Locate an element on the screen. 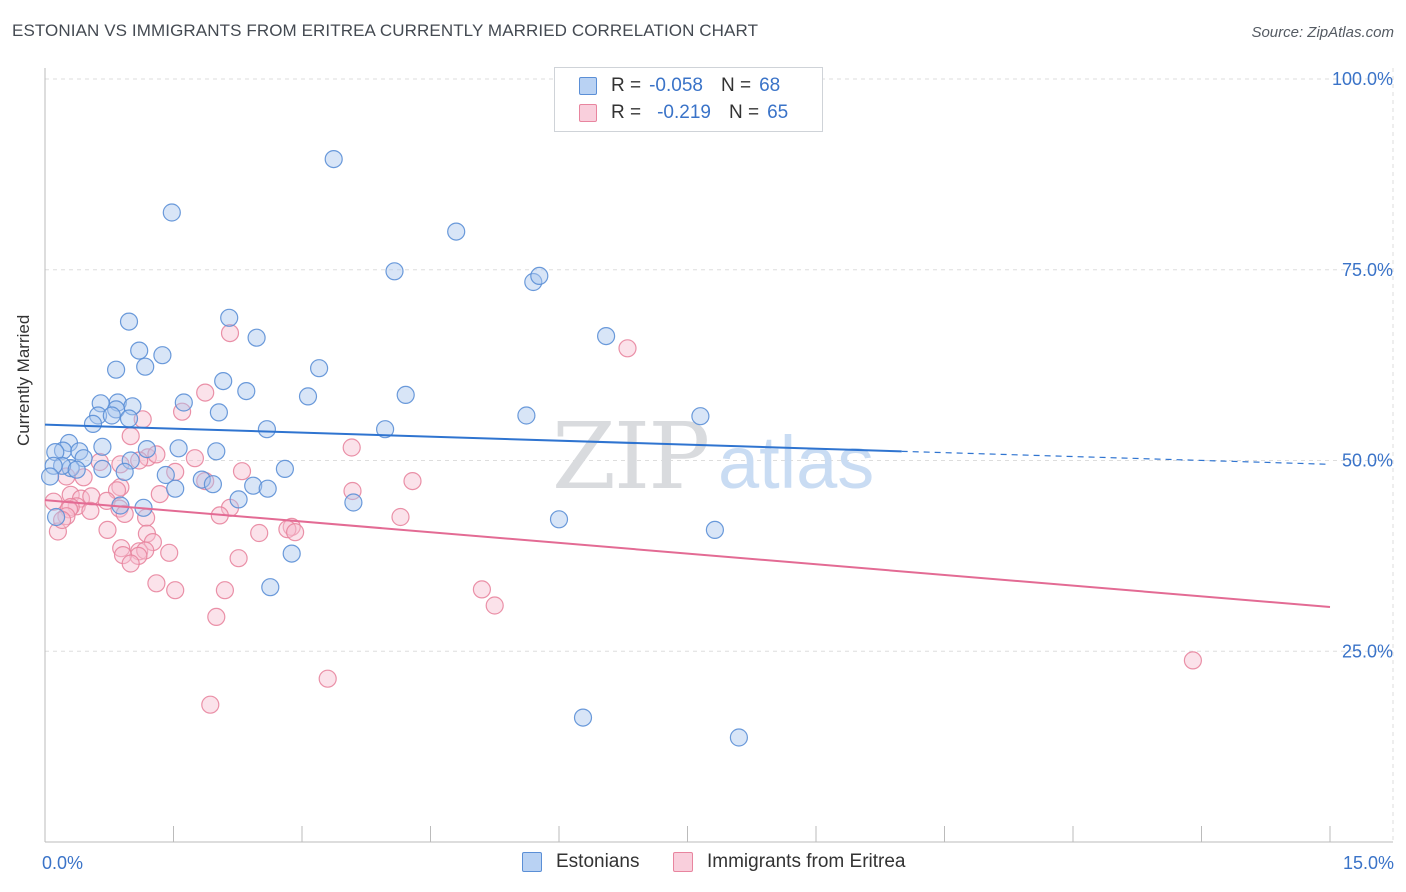  legend-label-eritrea: Immigrants from Eritrea is located at coordinates (806, 861).